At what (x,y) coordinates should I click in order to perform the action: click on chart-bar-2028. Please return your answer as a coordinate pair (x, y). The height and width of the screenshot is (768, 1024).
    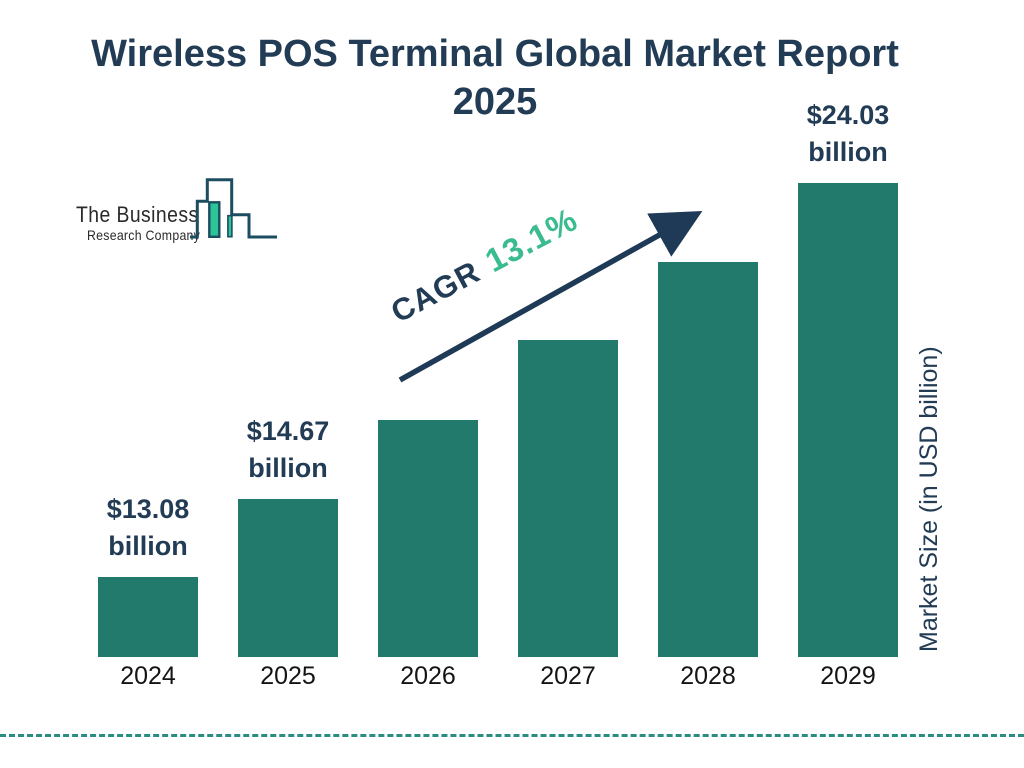
    Looking at the image, I should click on (708, 459).